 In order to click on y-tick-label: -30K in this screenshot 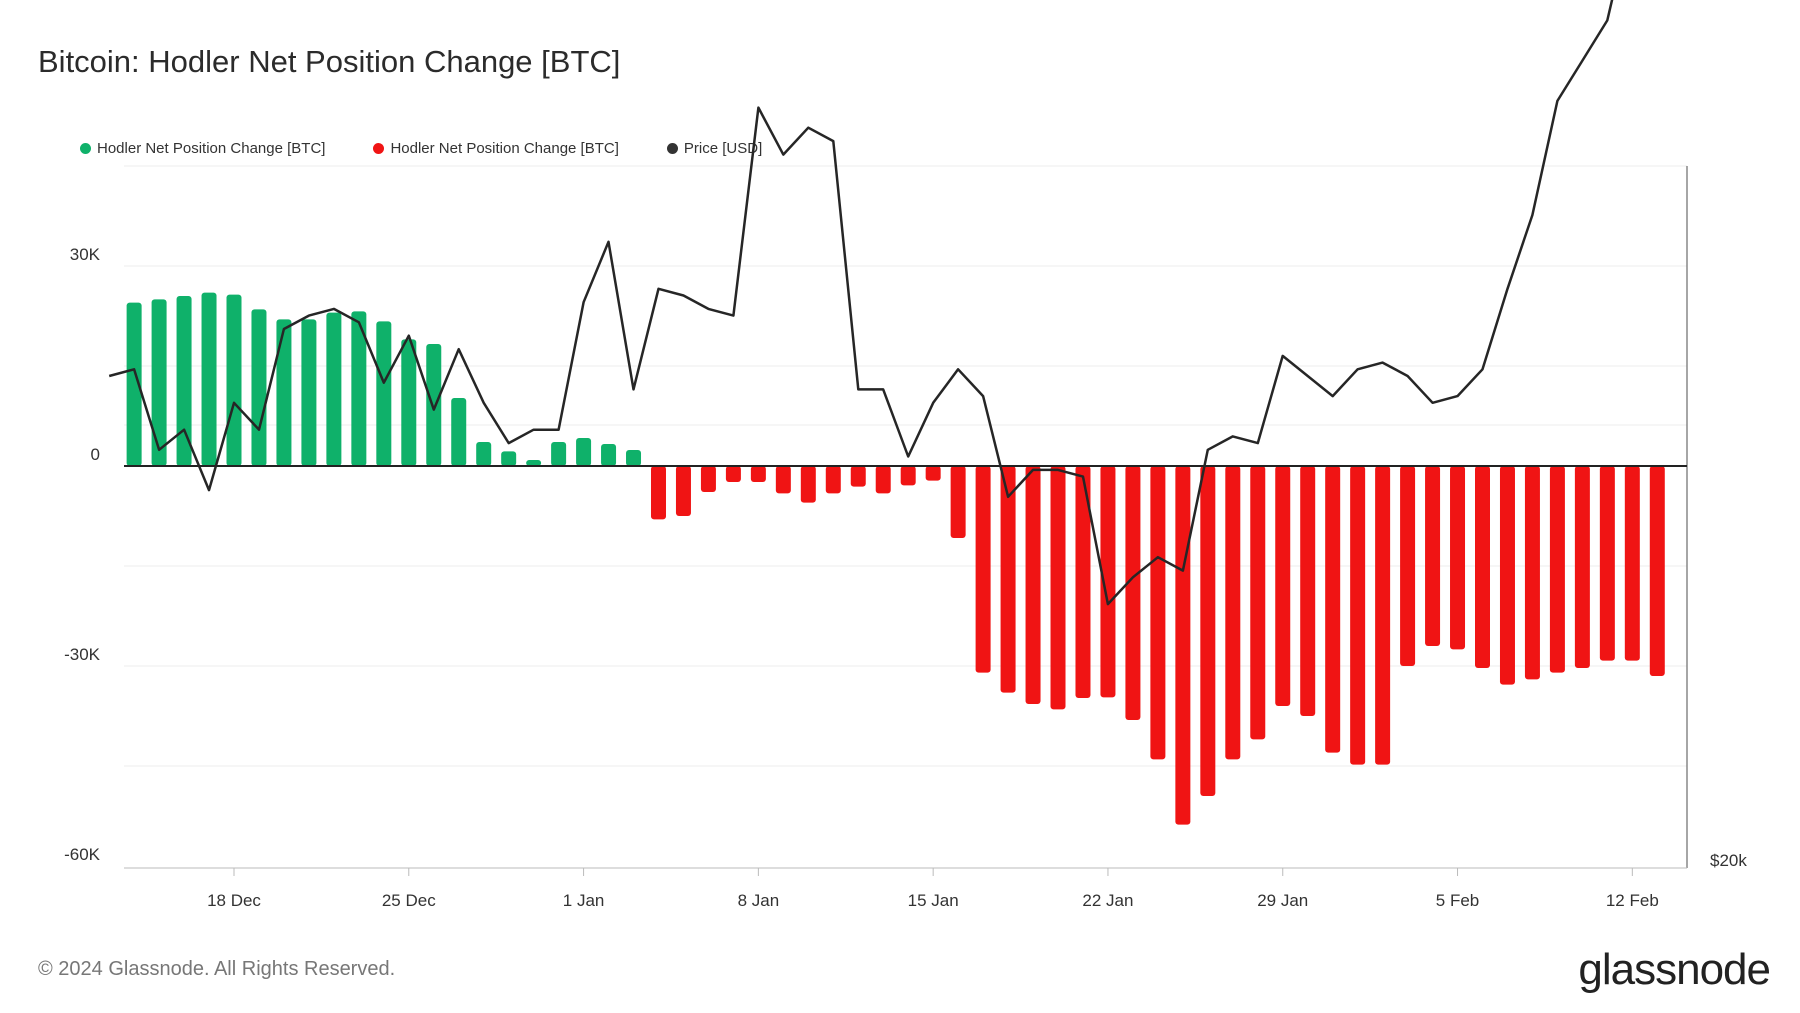, I will do `click(82, 654)`.